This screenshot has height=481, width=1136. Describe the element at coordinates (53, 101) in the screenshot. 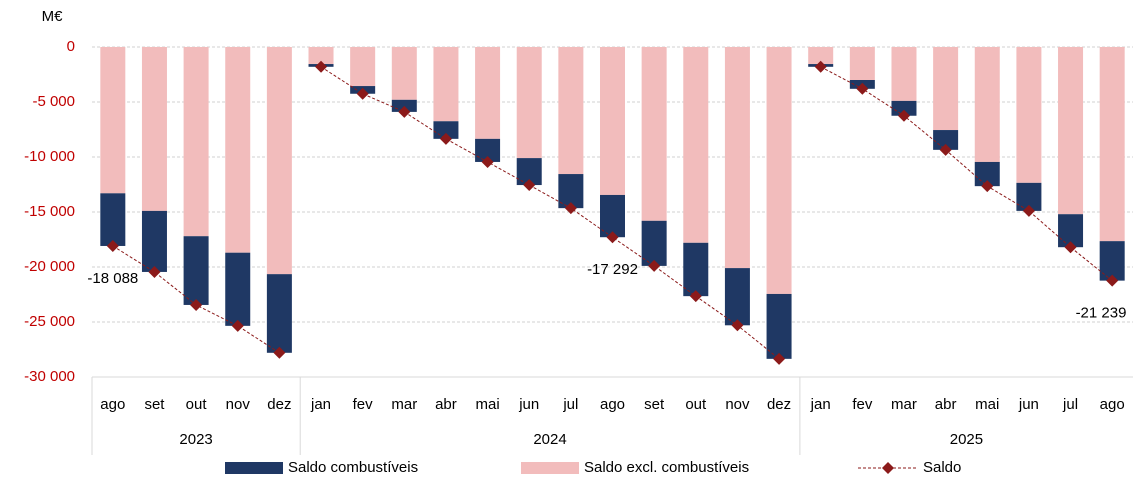

I see `y-tick-label: -5 000` at that location.